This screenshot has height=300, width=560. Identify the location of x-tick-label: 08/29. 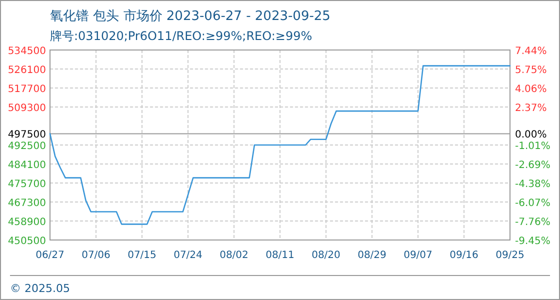
(372, 255).